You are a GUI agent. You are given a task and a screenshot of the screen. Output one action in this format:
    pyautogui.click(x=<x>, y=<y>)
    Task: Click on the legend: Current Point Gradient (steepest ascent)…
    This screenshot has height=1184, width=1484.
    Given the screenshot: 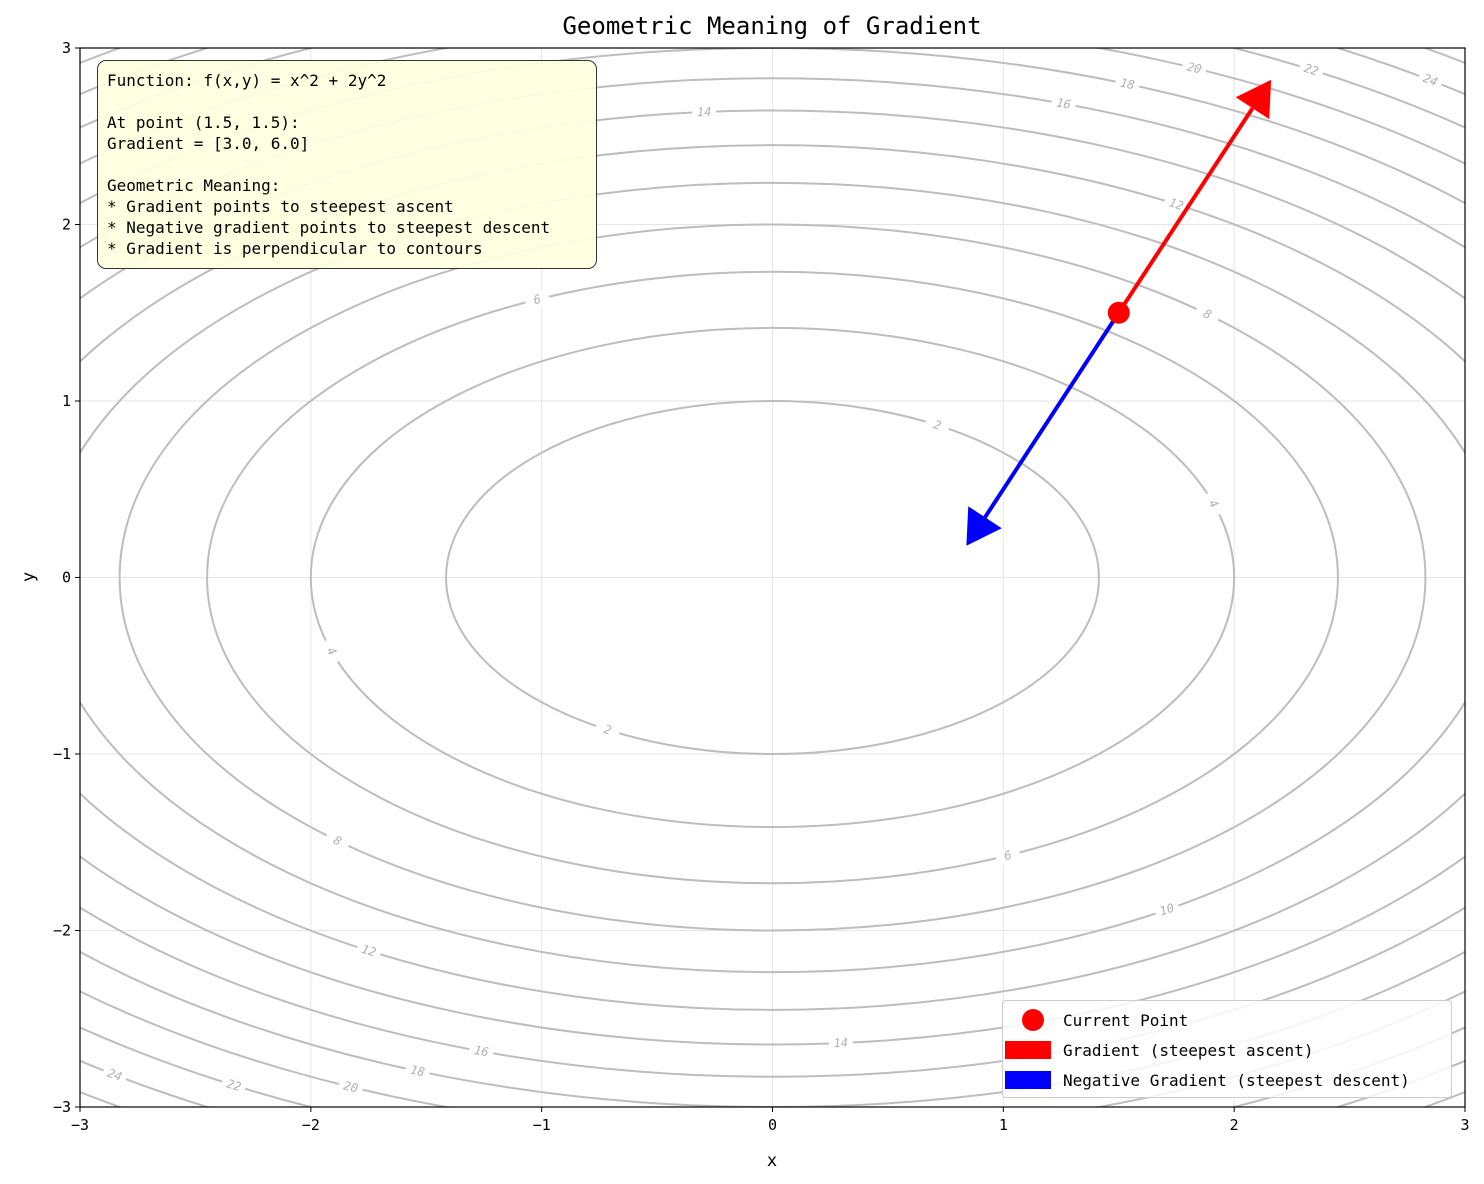 What is the action you would take?
    pyautogui.click(x=1227, y=1049)
    